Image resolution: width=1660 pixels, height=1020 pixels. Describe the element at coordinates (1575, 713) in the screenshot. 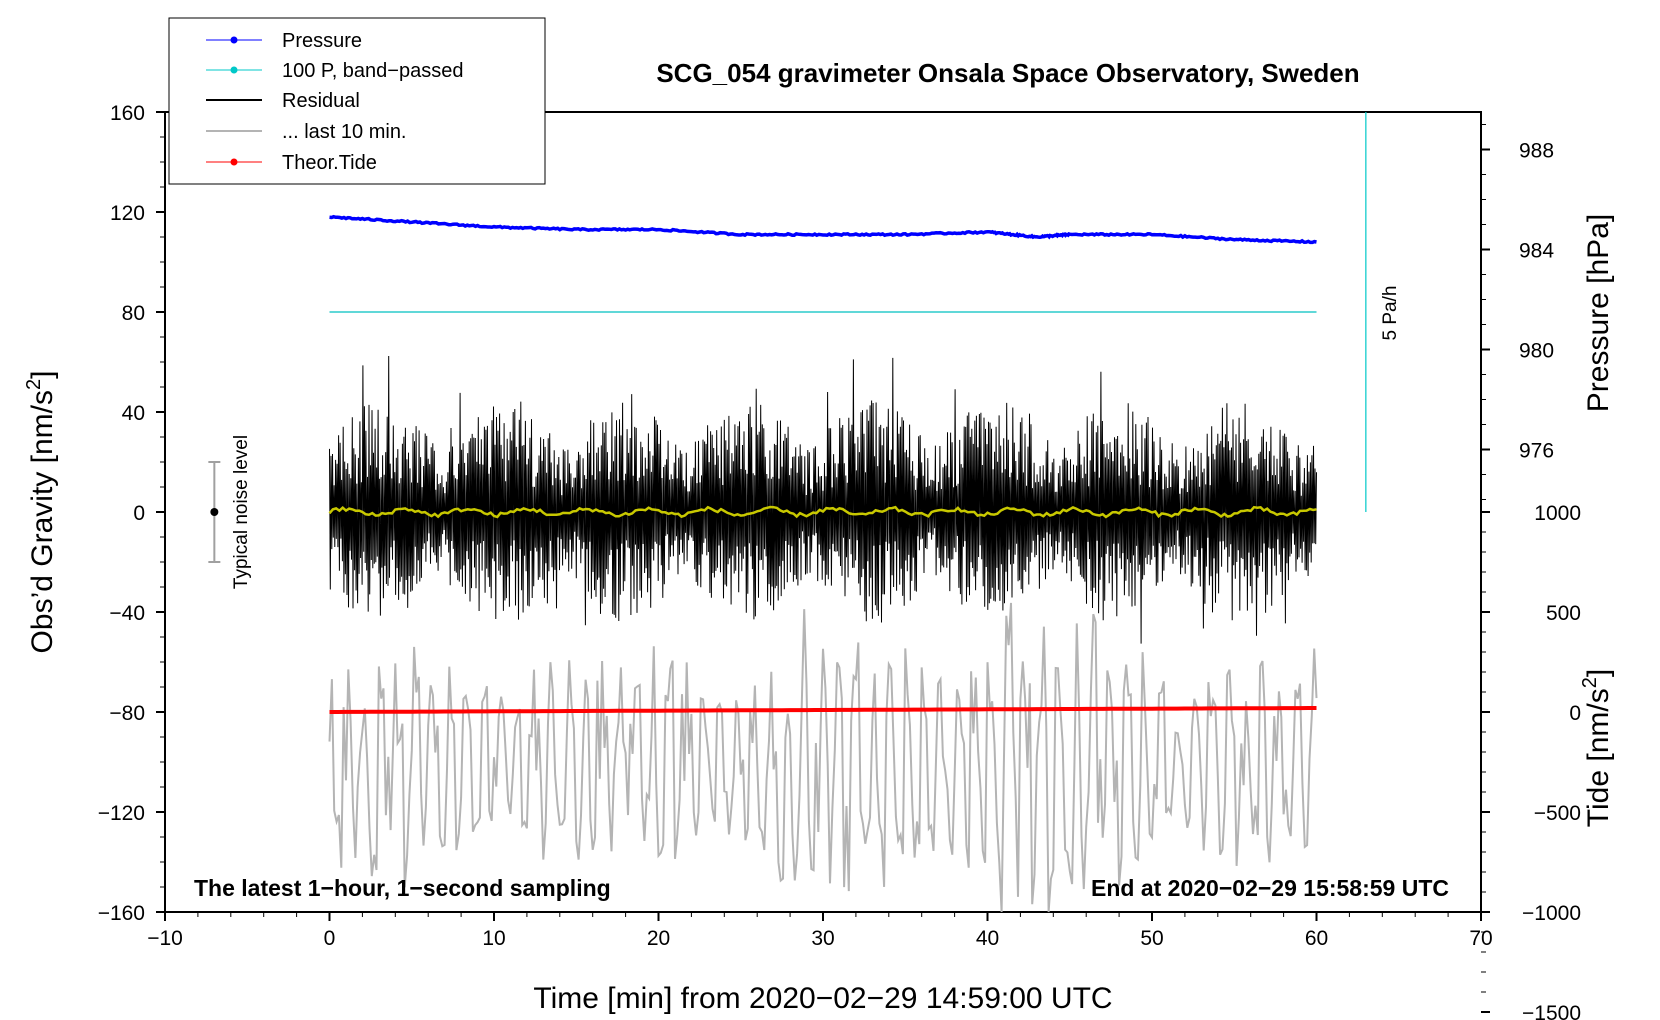

I see `tide-tick-label: 0` at that location.